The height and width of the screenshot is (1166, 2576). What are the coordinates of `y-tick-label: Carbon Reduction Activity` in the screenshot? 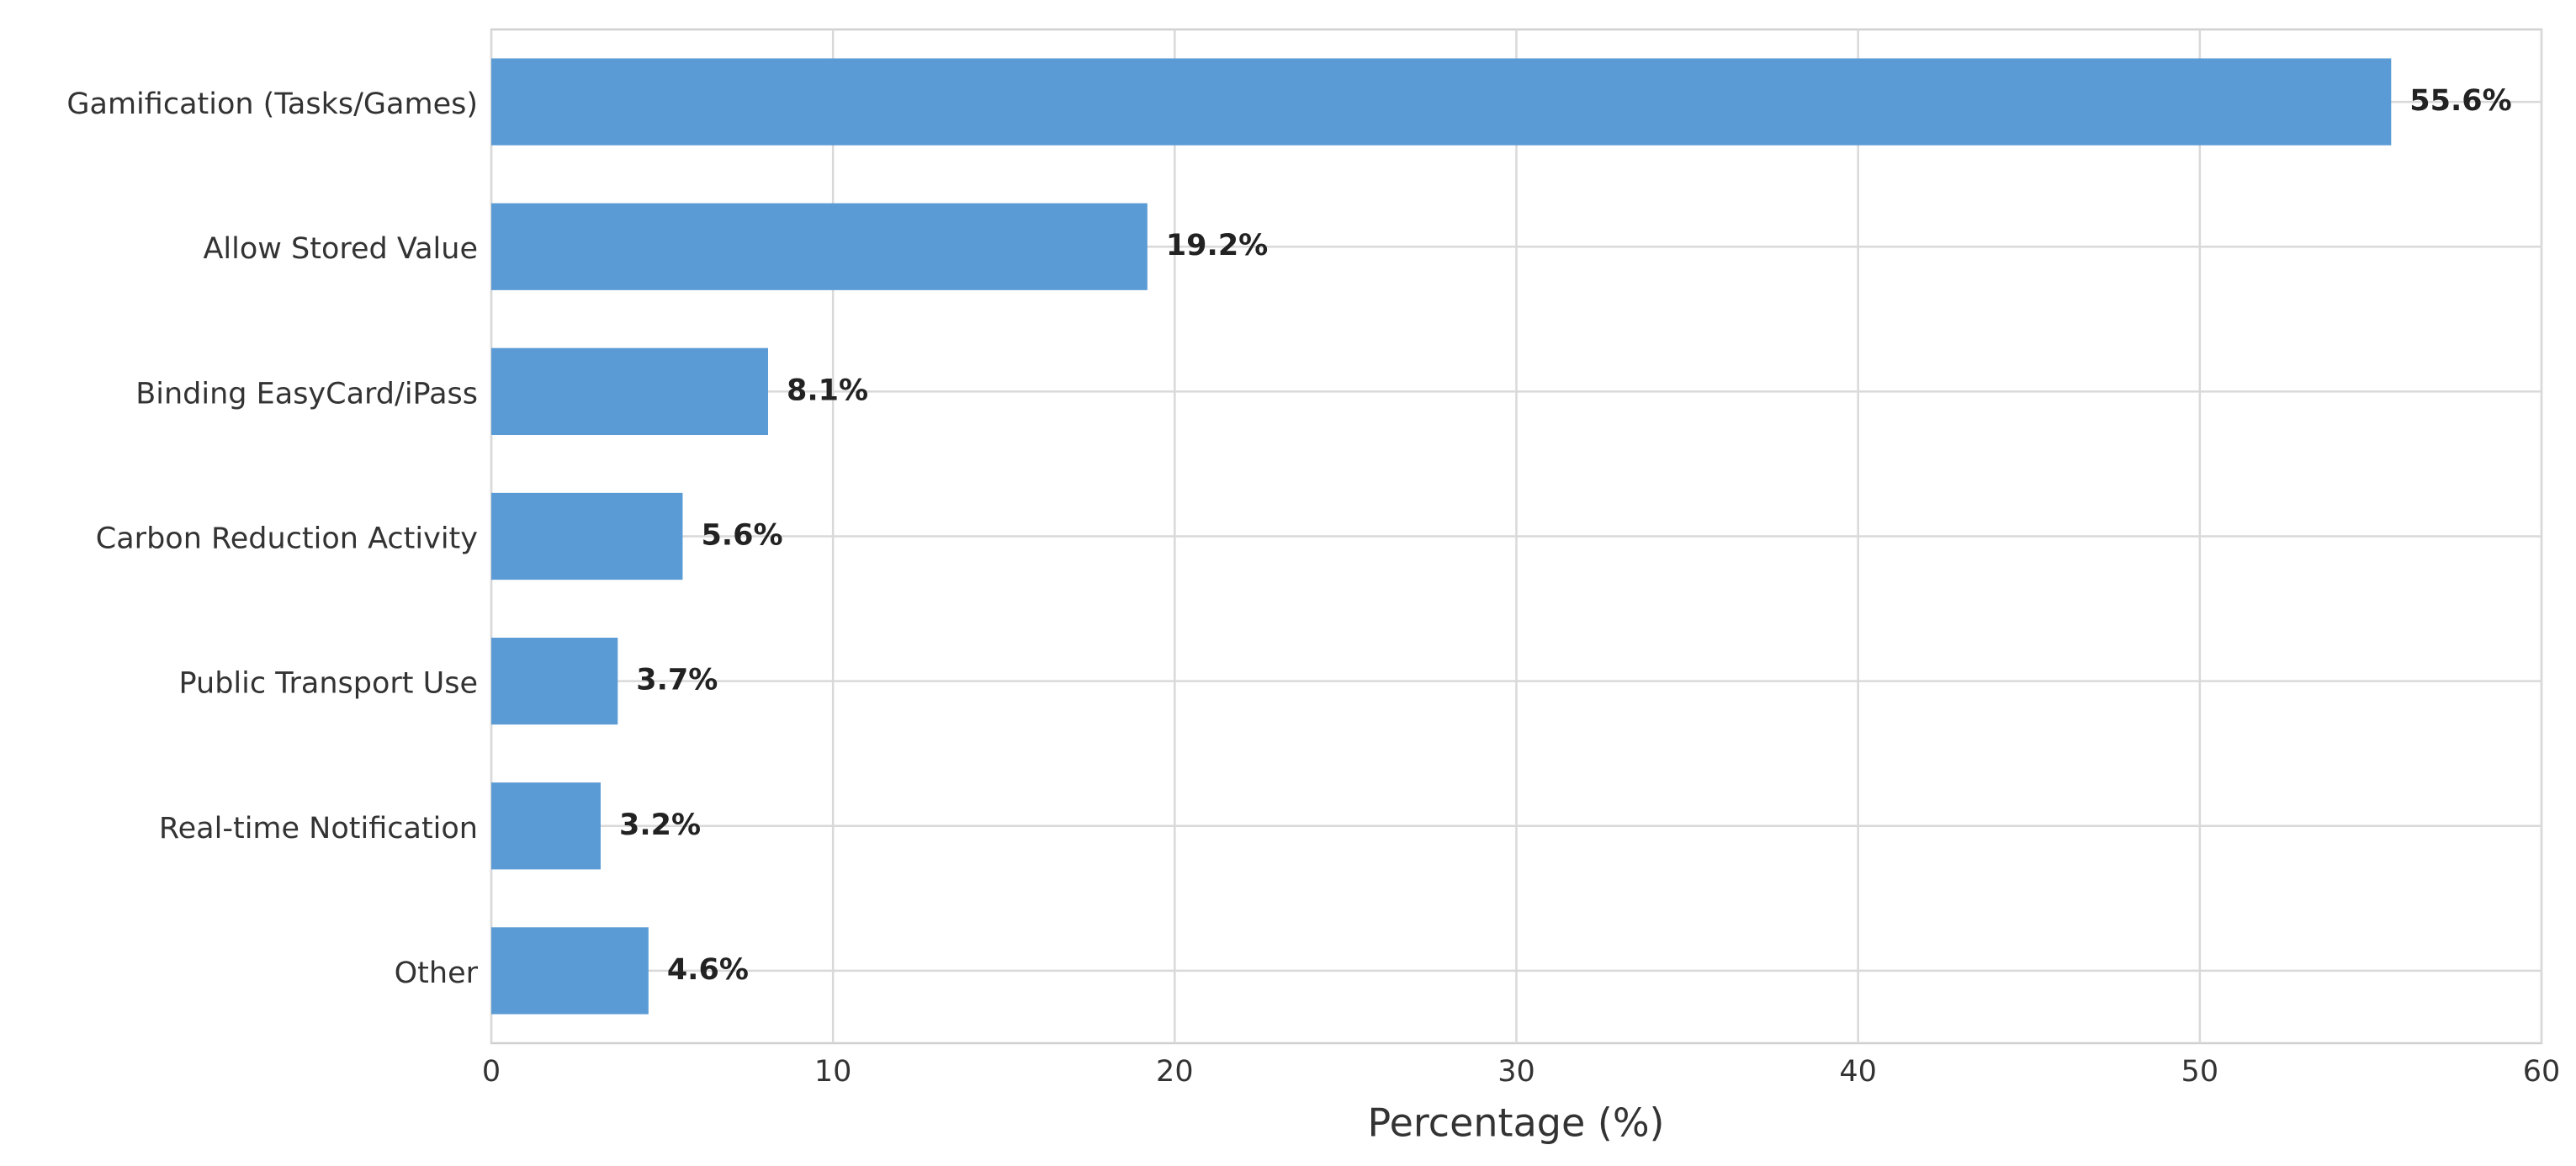 It's located at (287, 539).